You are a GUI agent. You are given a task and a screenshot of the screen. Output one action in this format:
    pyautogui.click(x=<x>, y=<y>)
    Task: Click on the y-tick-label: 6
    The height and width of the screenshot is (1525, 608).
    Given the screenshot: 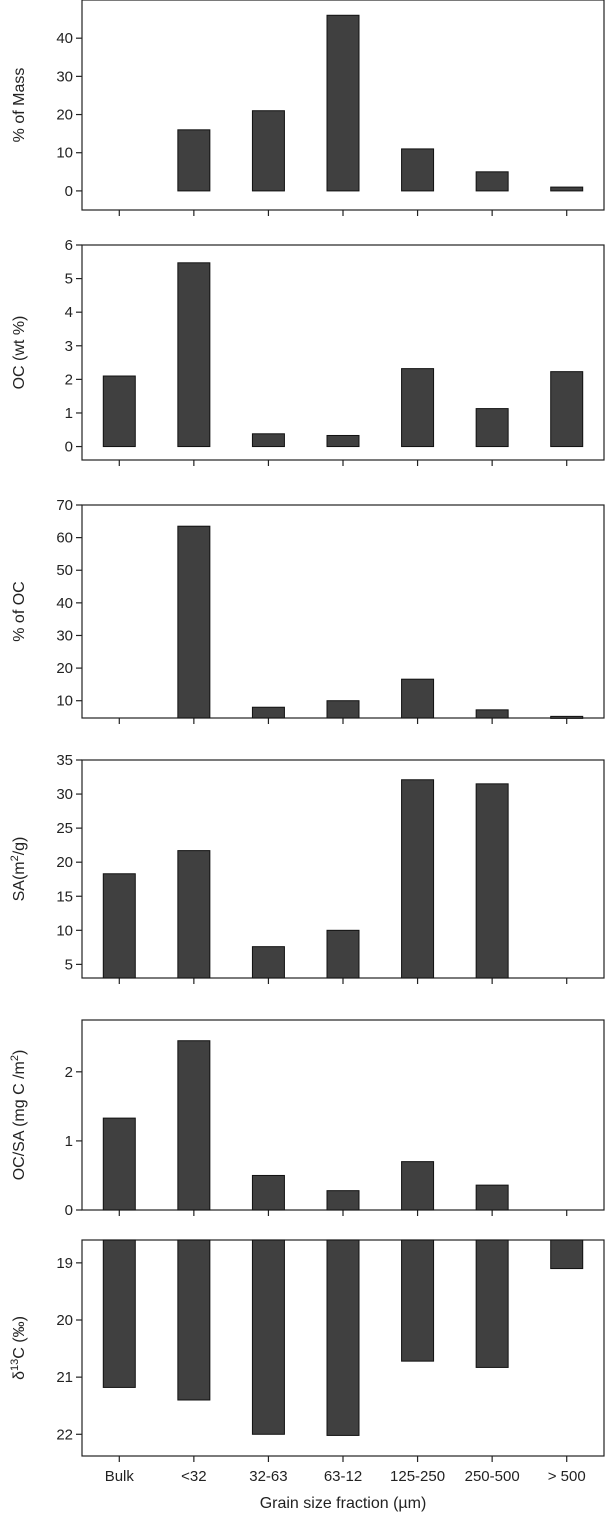 What is the action you would take?
    pyautogui.click(x=69, y=245)
    